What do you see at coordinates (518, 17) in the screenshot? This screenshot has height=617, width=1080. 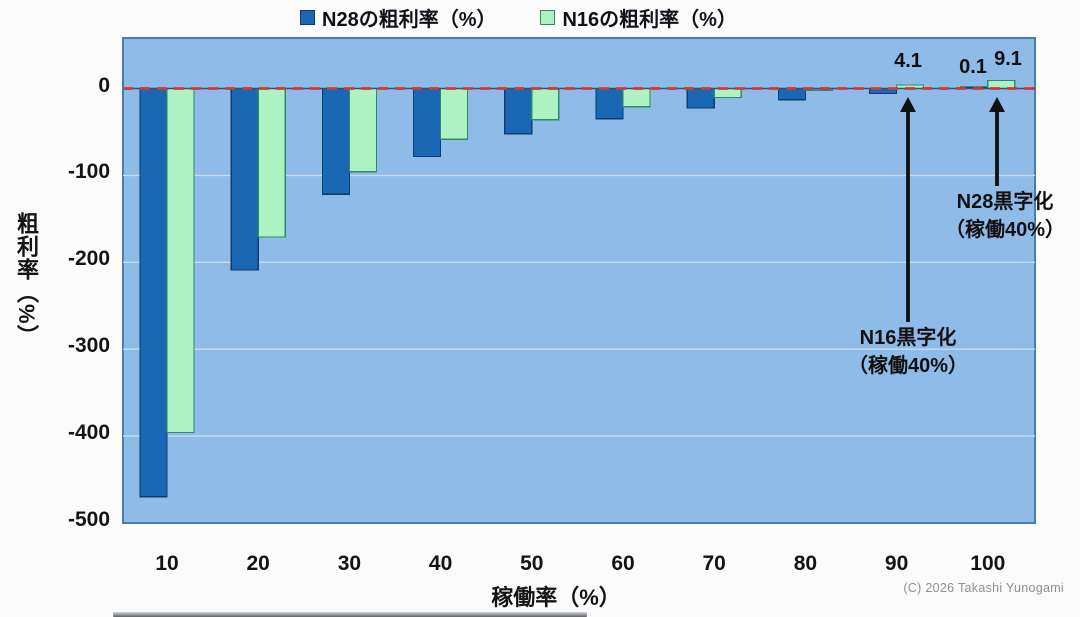 I see `chart-legend: N28の粗利率（%） N16の粗利率（%）` at bounding box center [518, 17].